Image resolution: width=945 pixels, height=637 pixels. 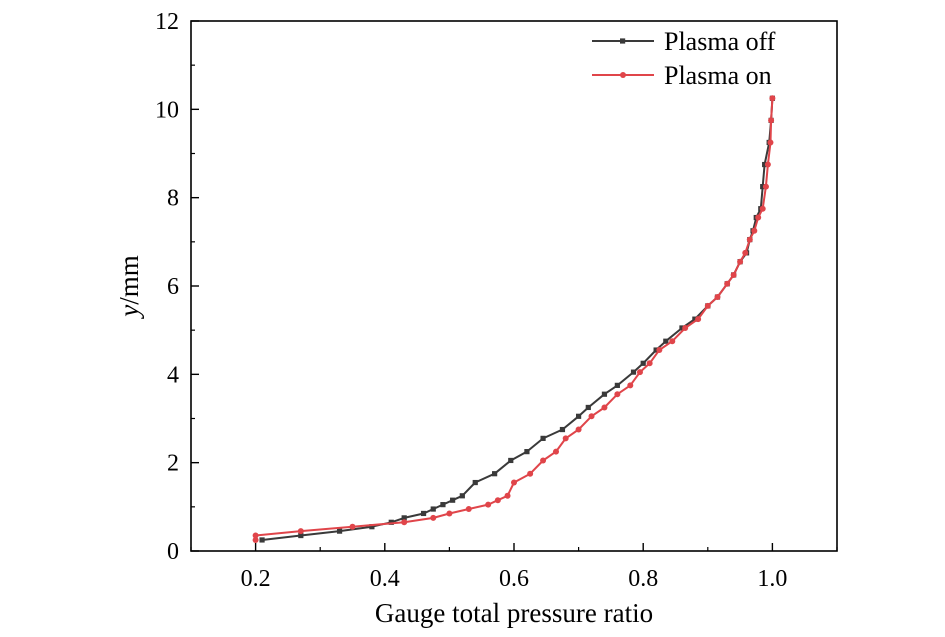 What do you see at coordinates (256, 579) in the screenshot?
I see `x-tick-label: 0.2` at bounding box center [256, 579].